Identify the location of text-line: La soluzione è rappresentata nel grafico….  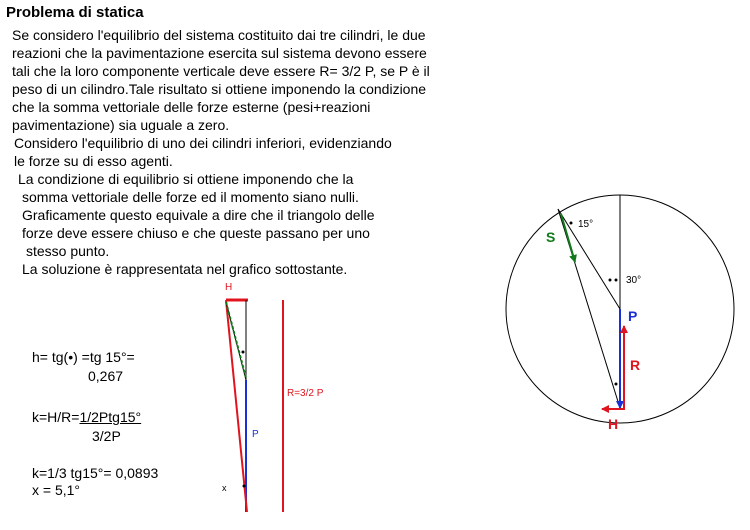
(185, 269).